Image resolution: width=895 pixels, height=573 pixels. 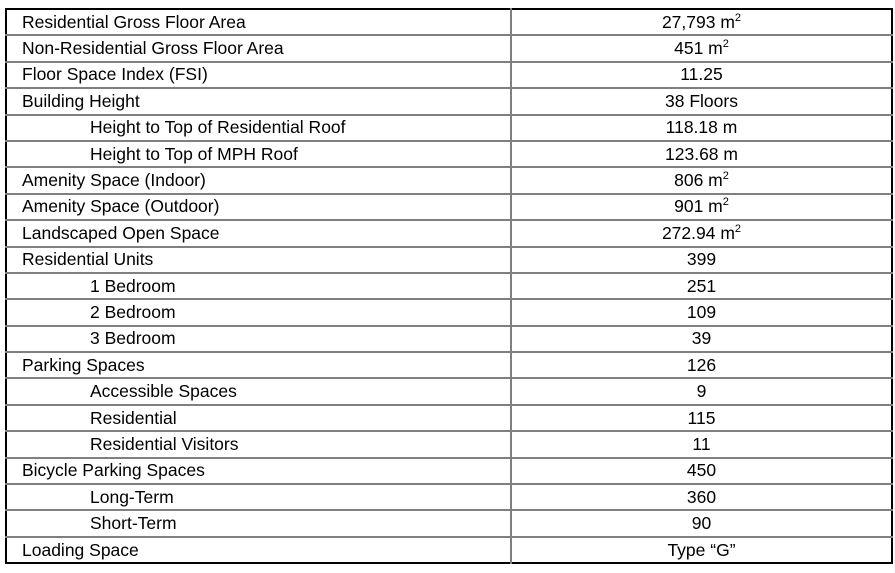 I want to click on row-value-text: 38 Floors, so click(x=701, y=100).